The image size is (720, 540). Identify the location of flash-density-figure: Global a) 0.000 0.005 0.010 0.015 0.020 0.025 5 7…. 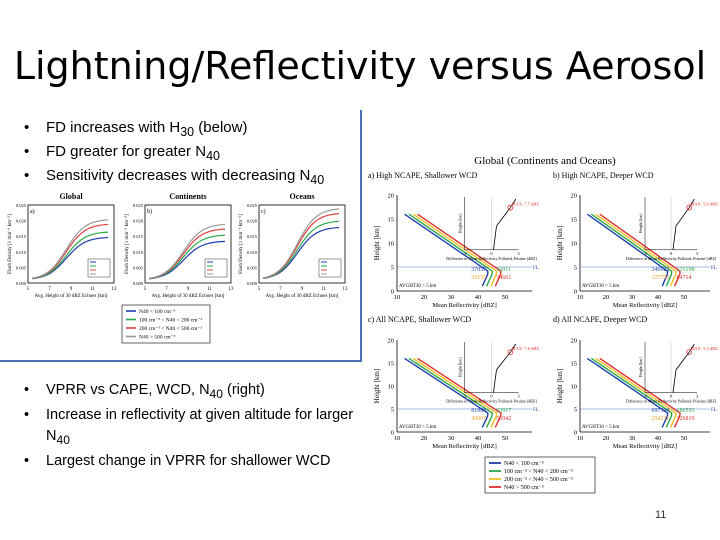
(177, 268).